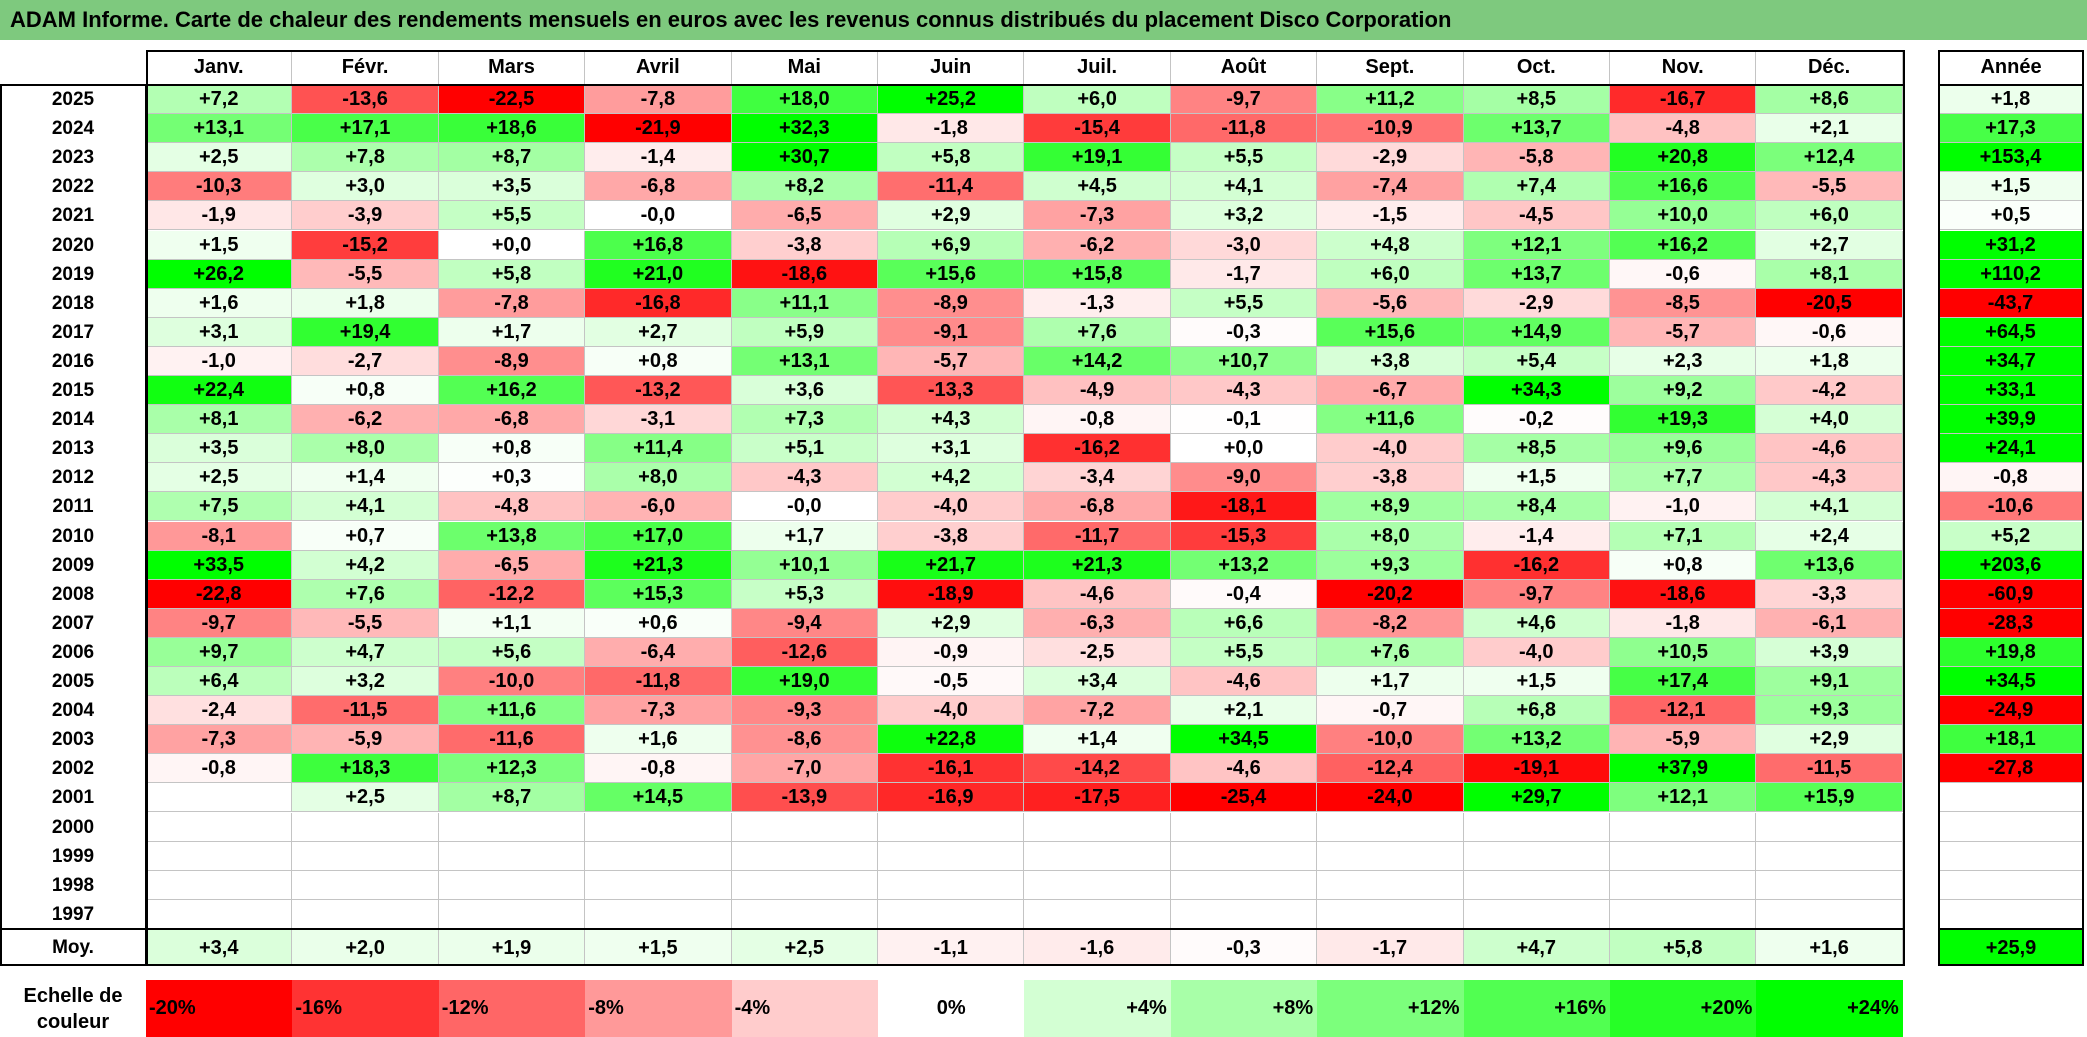  What do you see at coordinates (512, 798) in the screenshot?
I see `heatmap-cell: +8,7` at bounding box center [512, 798].